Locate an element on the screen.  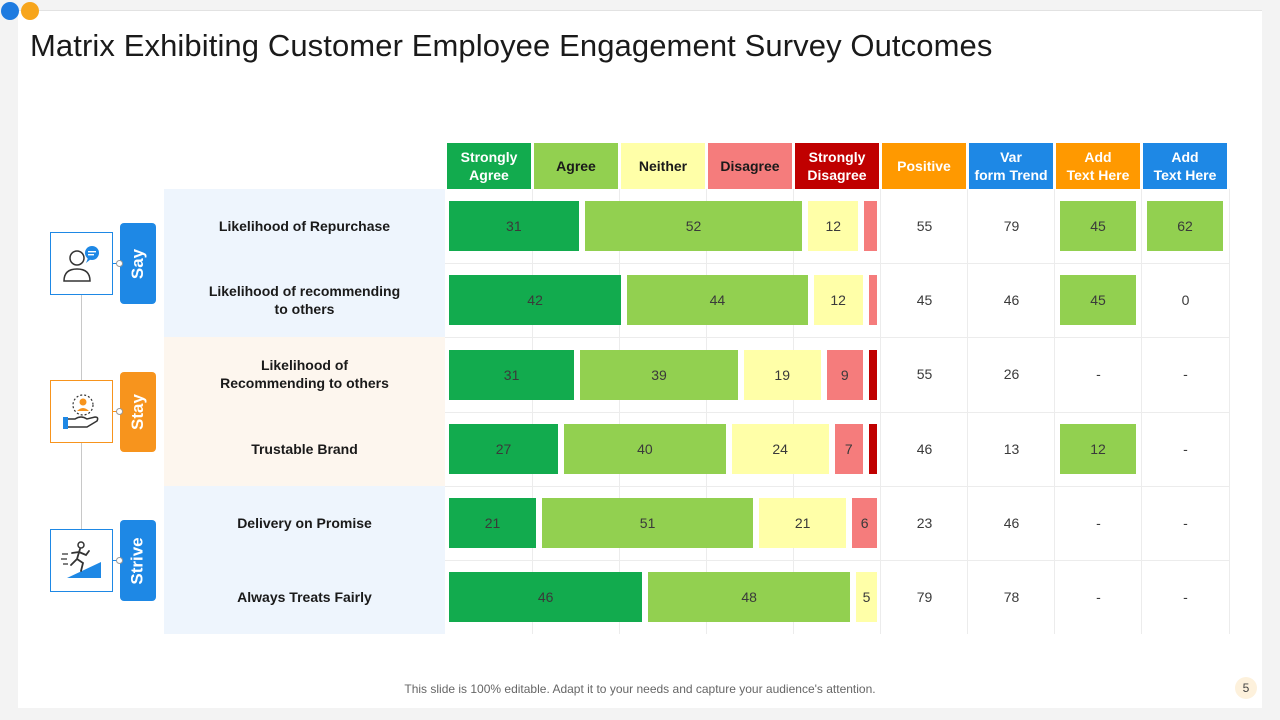
column-header: Disagree is located at coordinates (750, 166).